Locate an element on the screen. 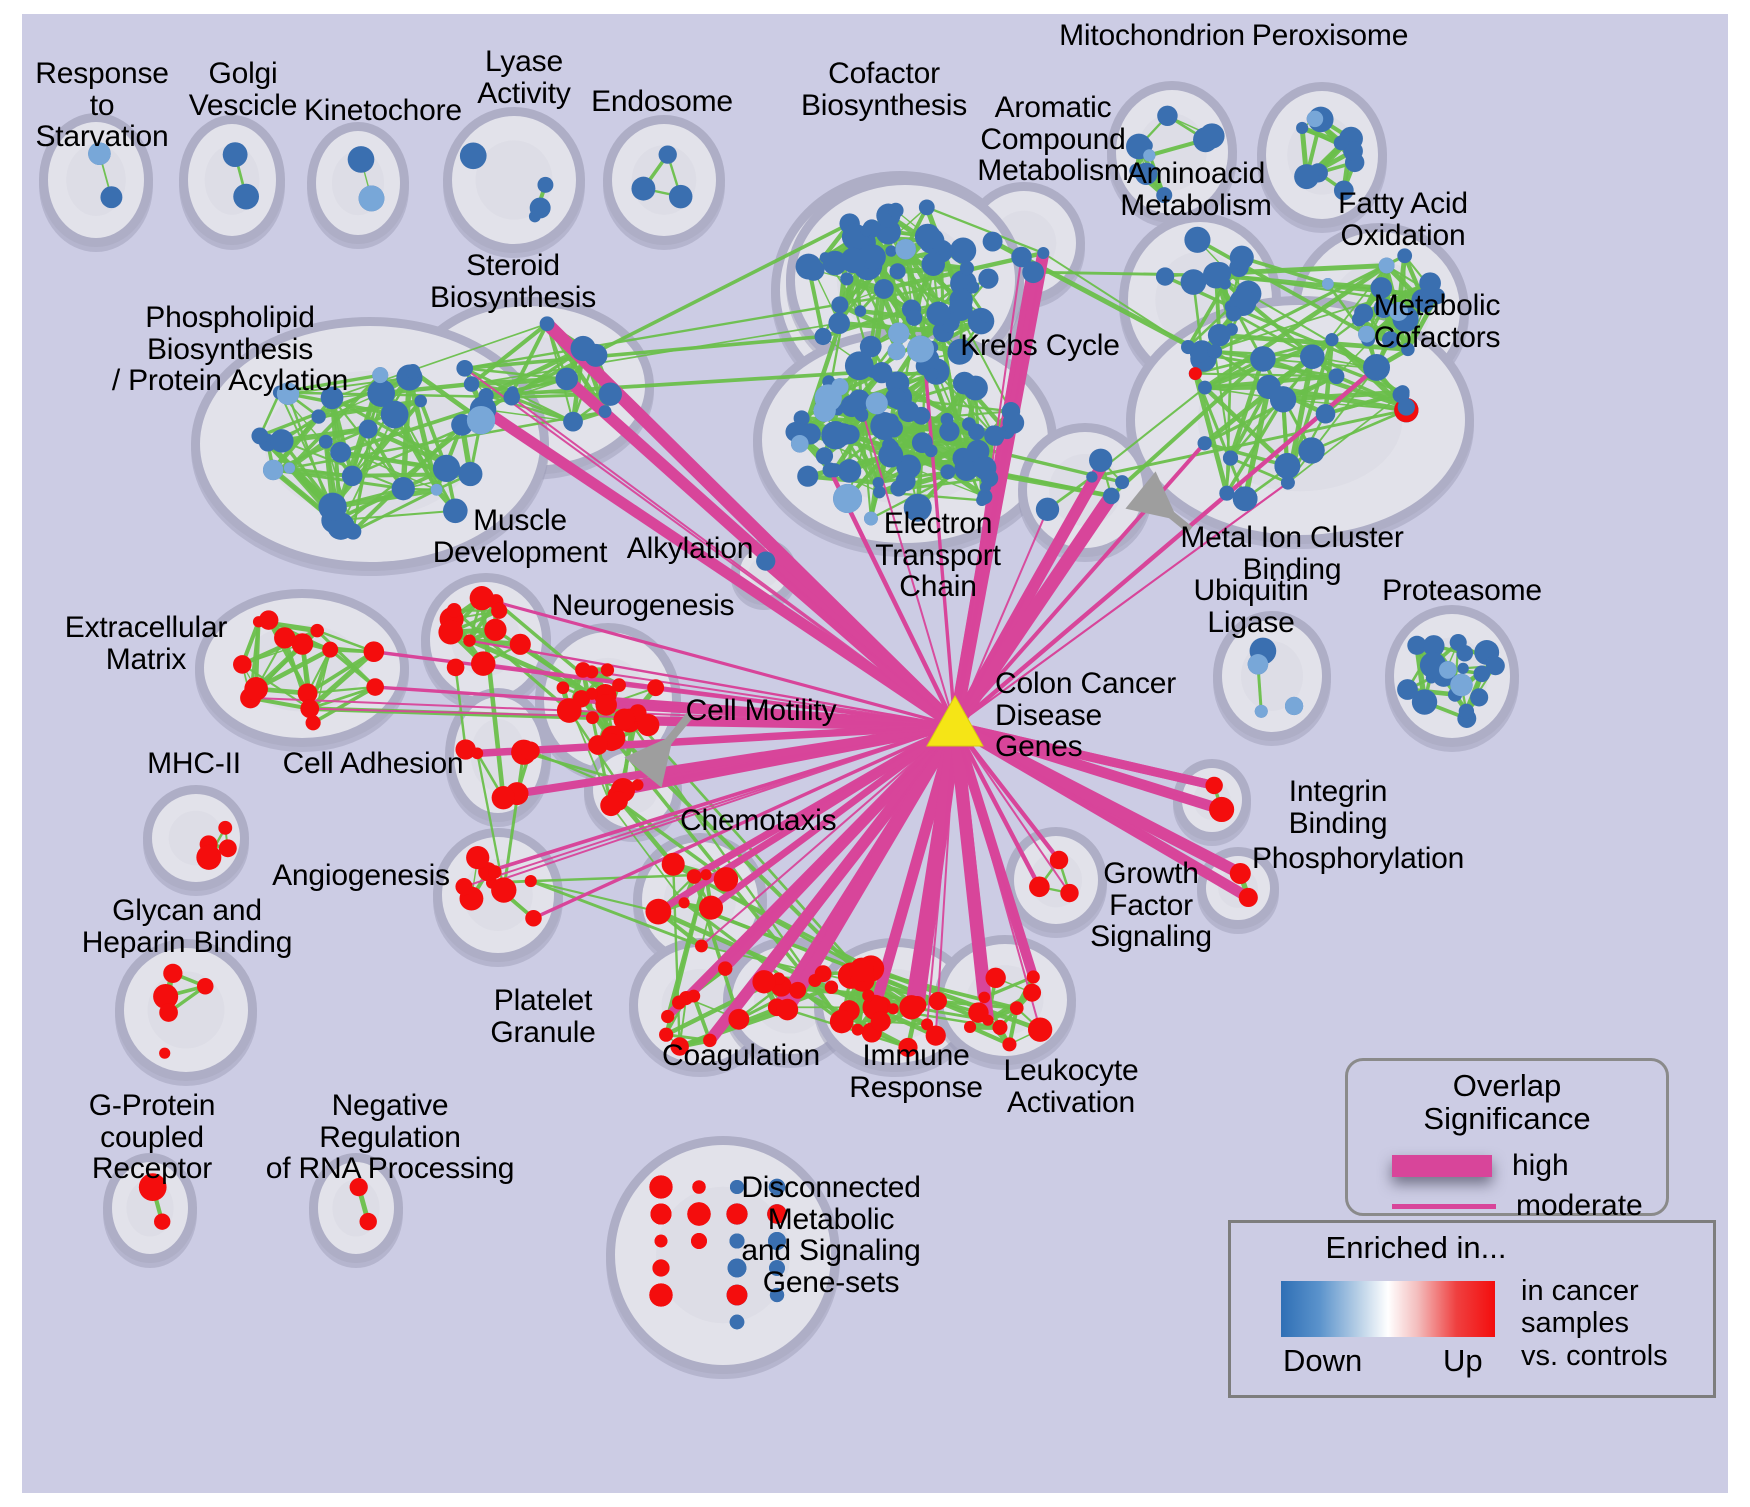 This screenshot has width=1750, height=1507. enrichment-up-label: Up is located at coordinates (1463, 1360).